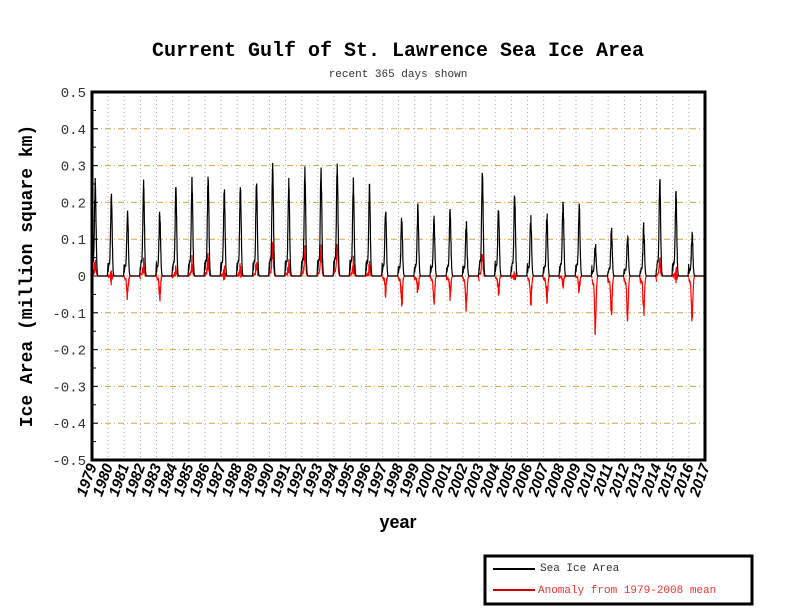 The height and width of the screenshot is (612, 792). Describe the element at coordinates (28, 276) in the screenshot. I see `y-axis-label: Ice Area (million square km)` at that location.